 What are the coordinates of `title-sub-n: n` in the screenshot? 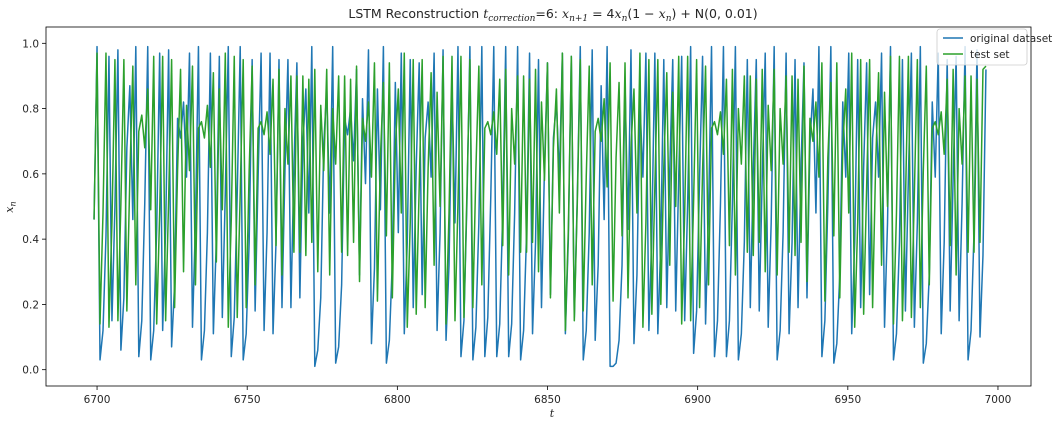 It's located at (625, 19).